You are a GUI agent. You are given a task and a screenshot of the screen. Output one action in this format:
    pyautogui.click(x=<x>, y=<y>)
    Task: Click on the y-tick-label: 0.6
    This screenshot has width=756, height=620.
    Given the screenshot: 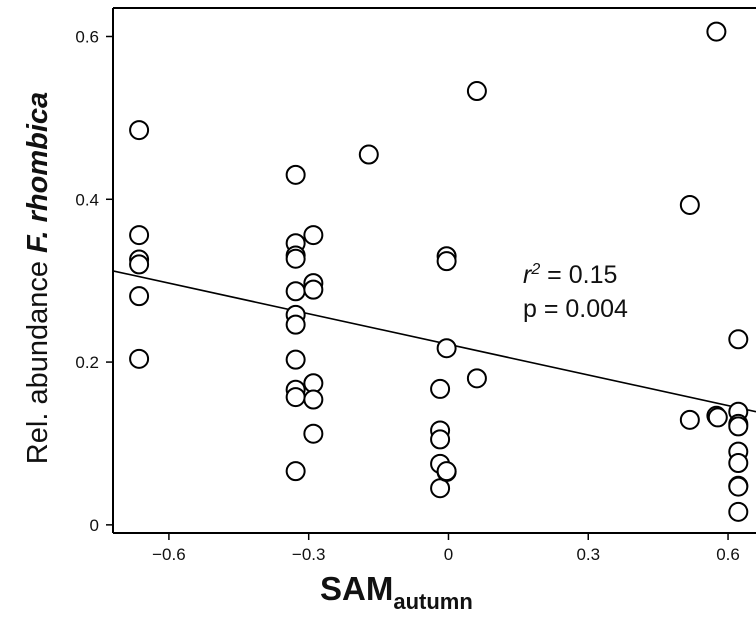 What is the action you would take?
    pyautogui.click(x=87, y=36)
    